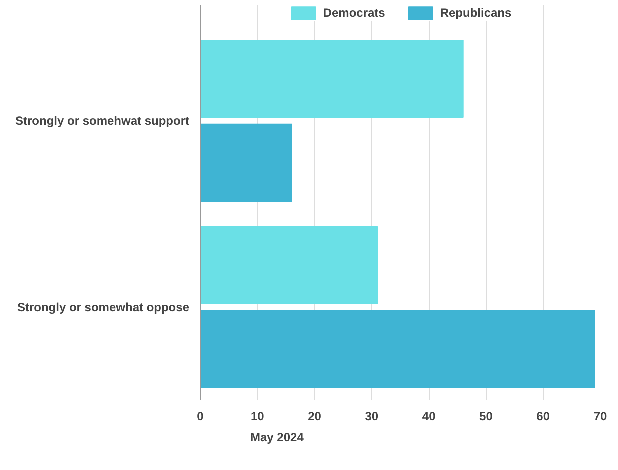 This screenshot has height=470, width=618. I want to click on x-tick-label: 70, so click(601, 417).